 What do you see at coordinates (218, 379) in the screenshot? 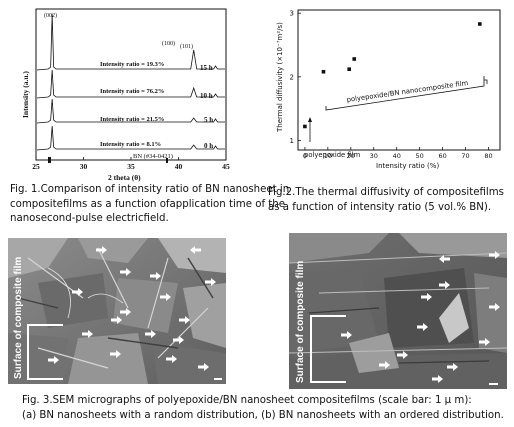
I see `fig3-panel-a-scale-bar` at bounding box center [218, 379].